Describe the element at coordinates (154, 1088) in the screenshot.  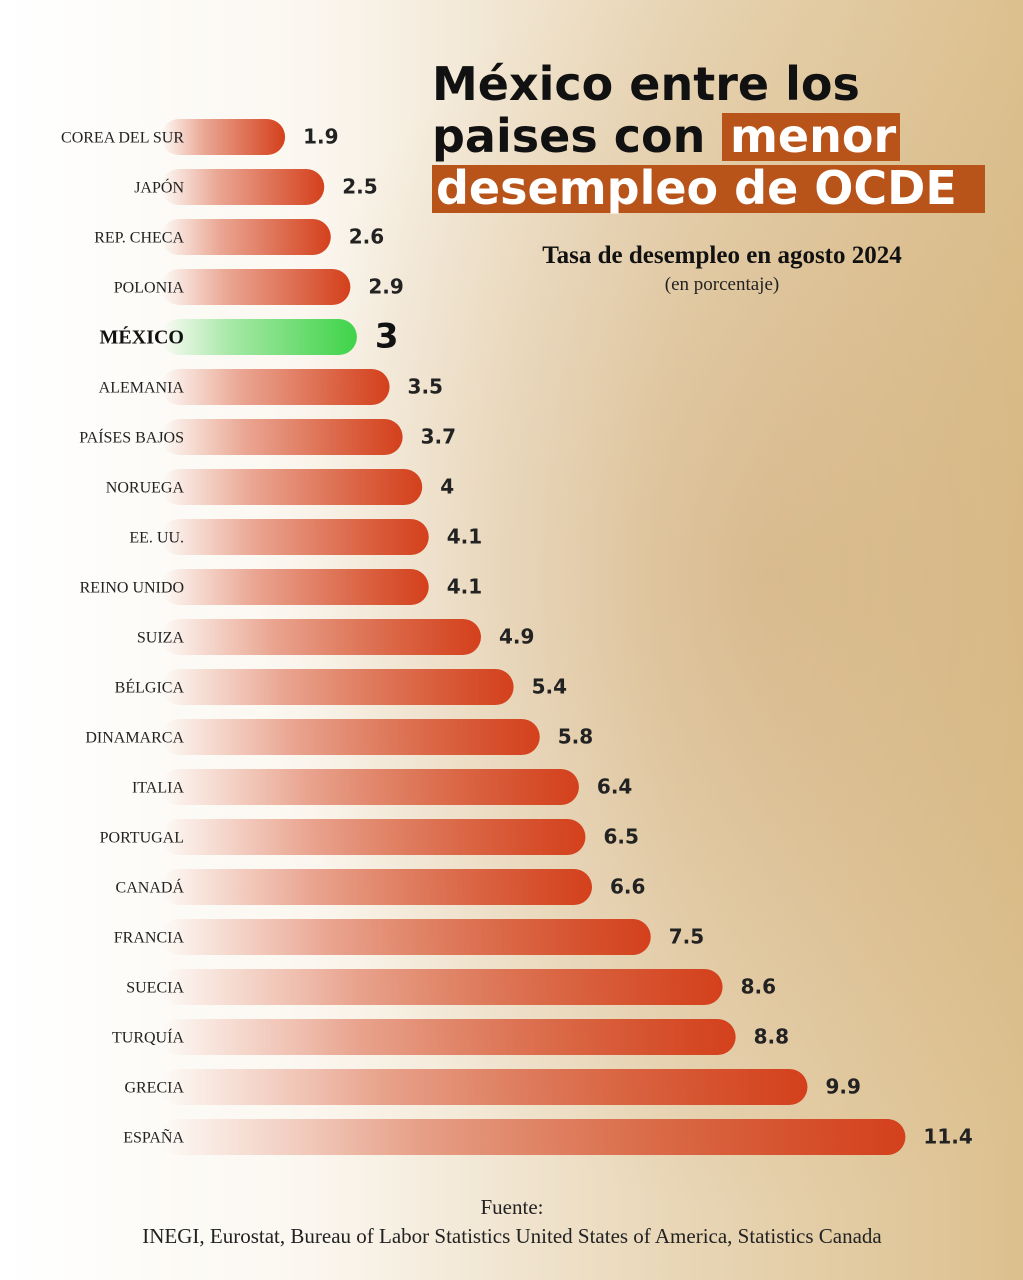
I see `category-label: GRECIA` at that location.